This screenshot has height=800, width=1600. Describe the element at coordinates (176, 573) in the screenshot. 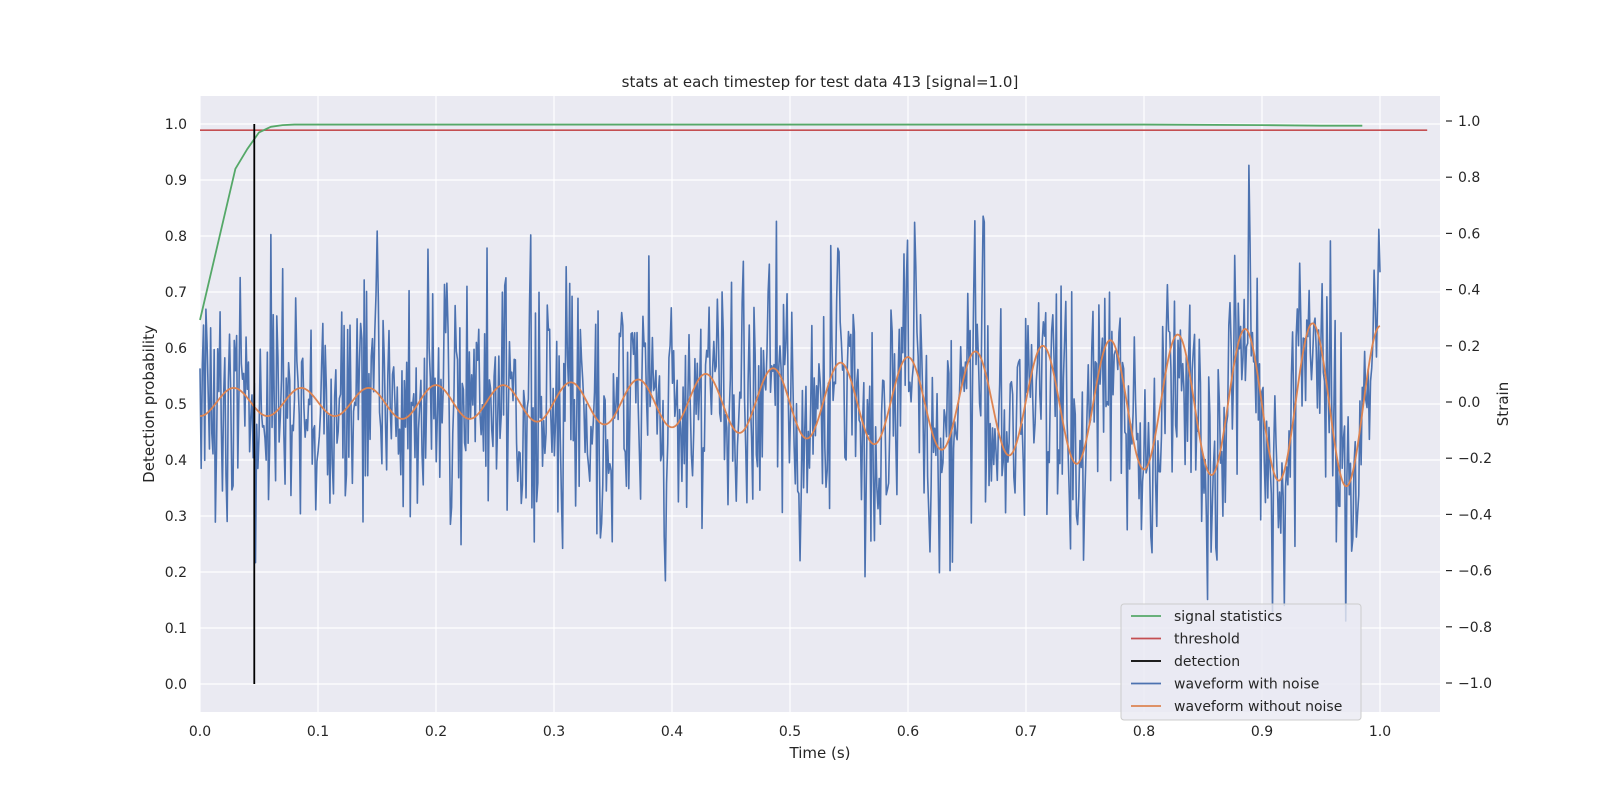

I see `y-left-tick-label: 0.2` at that location.